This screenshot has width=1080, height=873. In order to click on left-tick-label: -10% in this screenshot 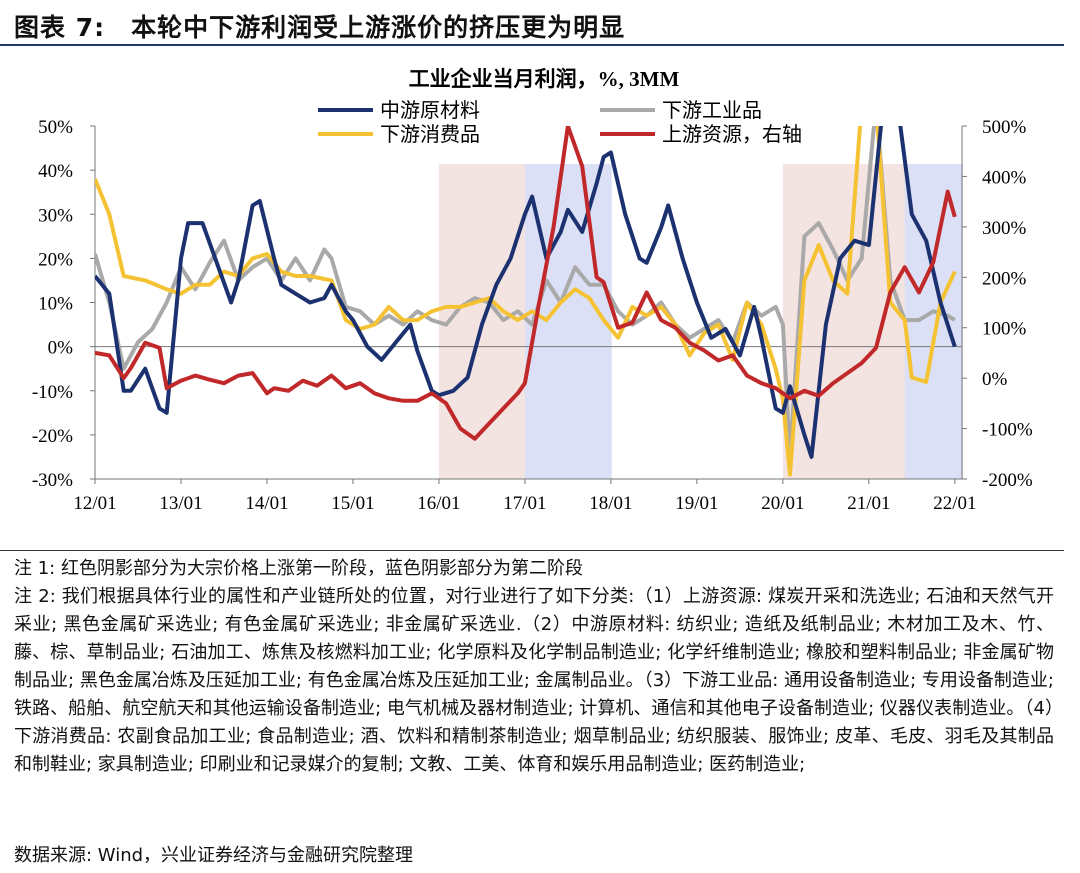, I will do `click(52, 392)`.